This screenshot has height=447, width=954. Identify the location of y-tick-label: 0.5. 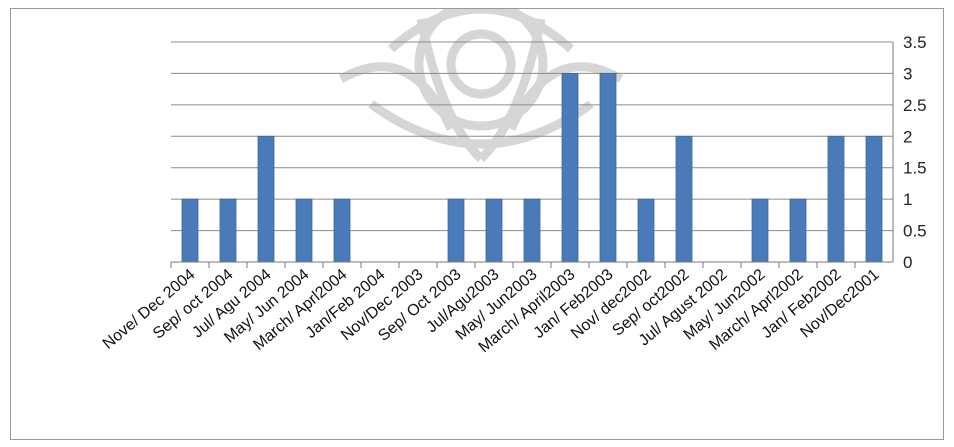
(915, 231).